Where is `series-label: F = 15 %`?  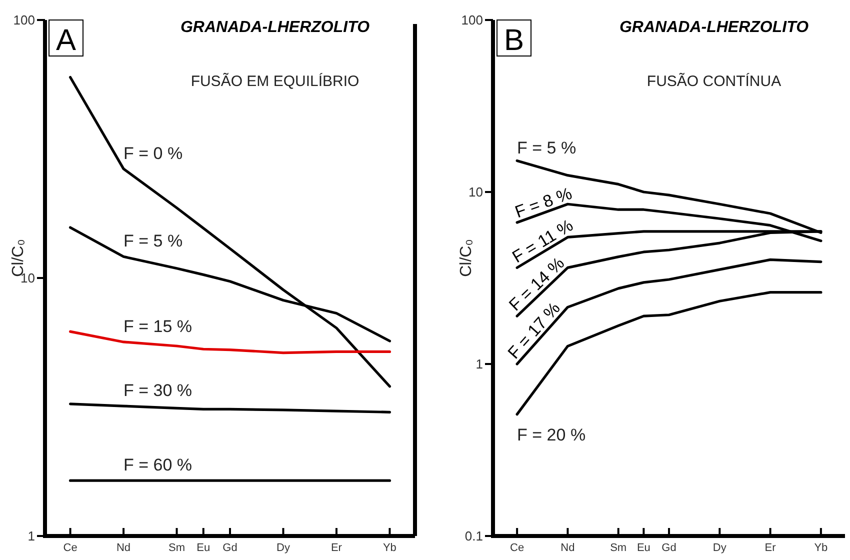 series-label: F = 15 % is located at coordinates (158, 326).